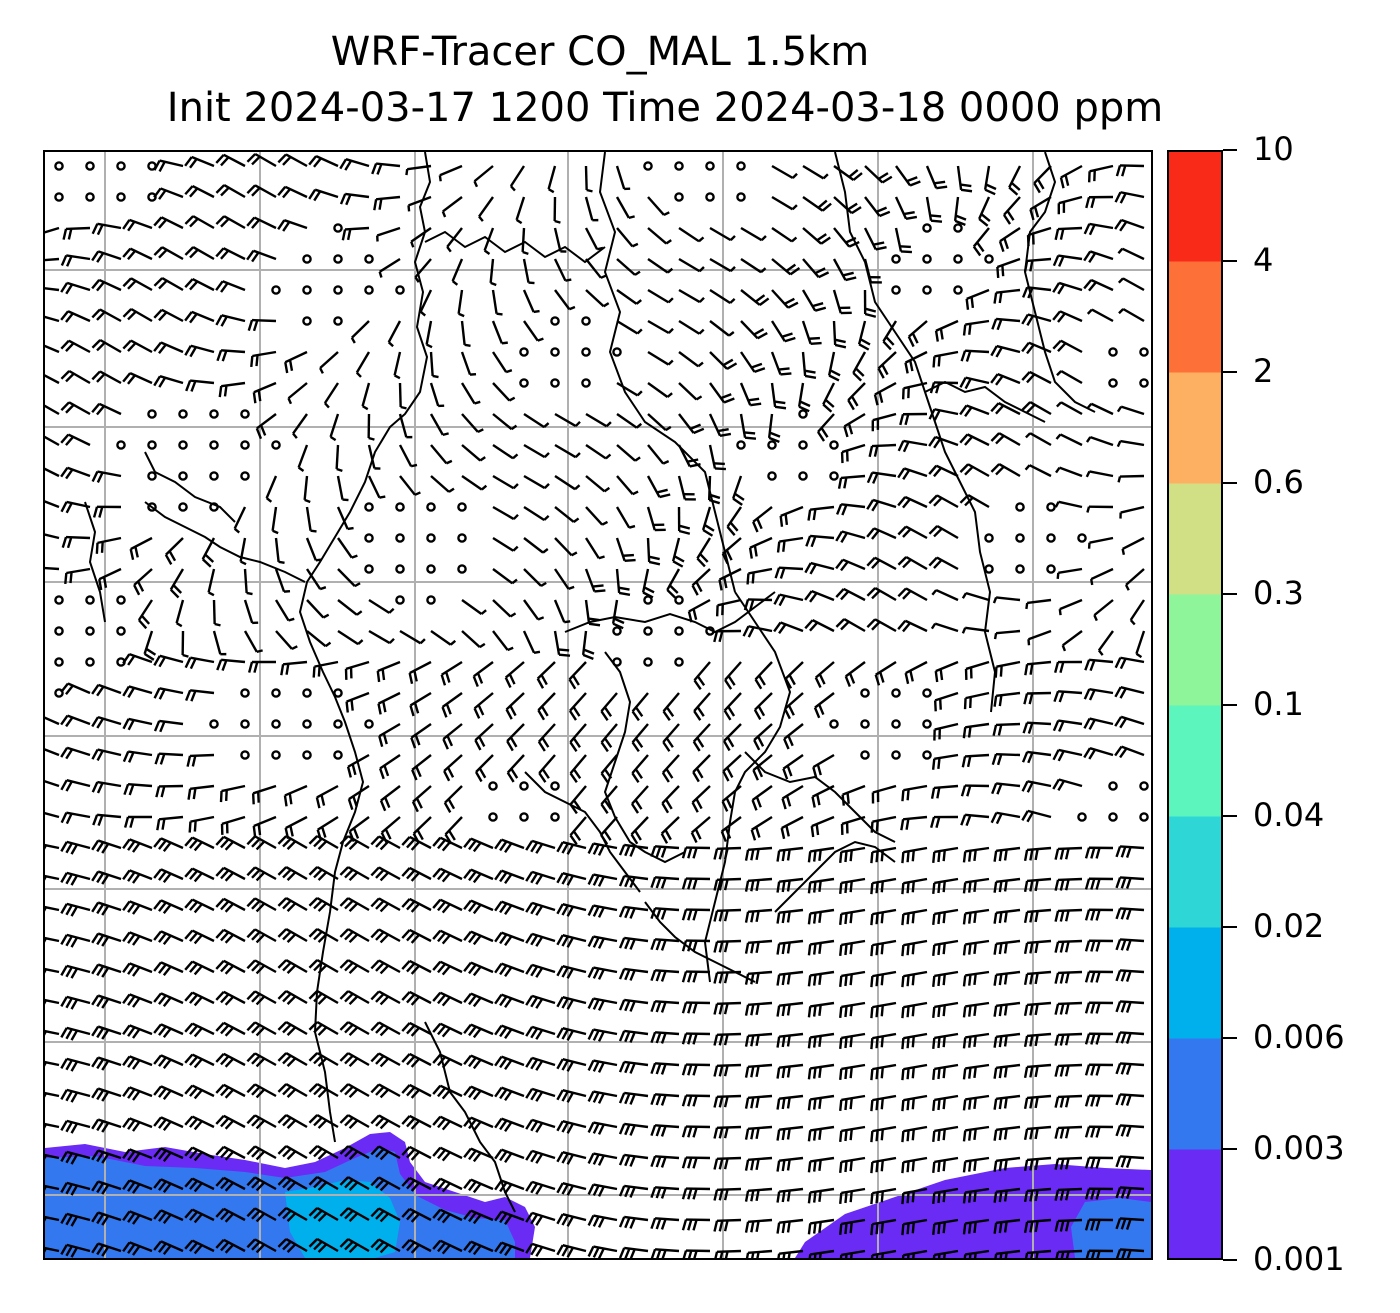  What do you see at coordinates (1299, 1148) in the screenshot?
I see `colorbar-tick-label: 0.003` at bounding box center [1299, 1148].